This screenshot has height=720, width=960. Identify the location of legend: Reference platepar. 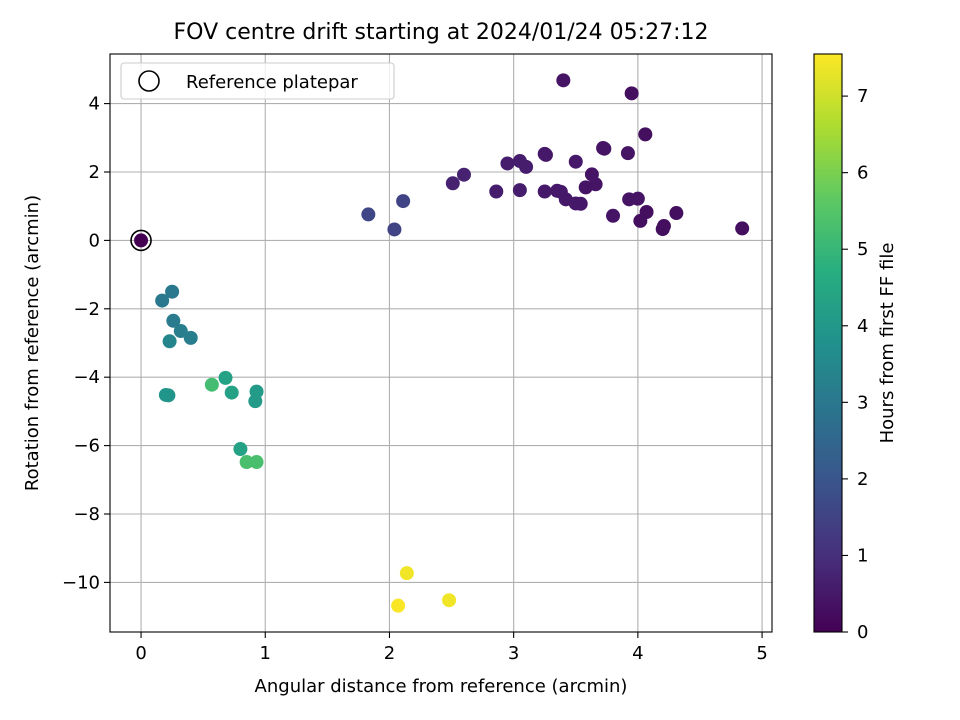
(257, 81).